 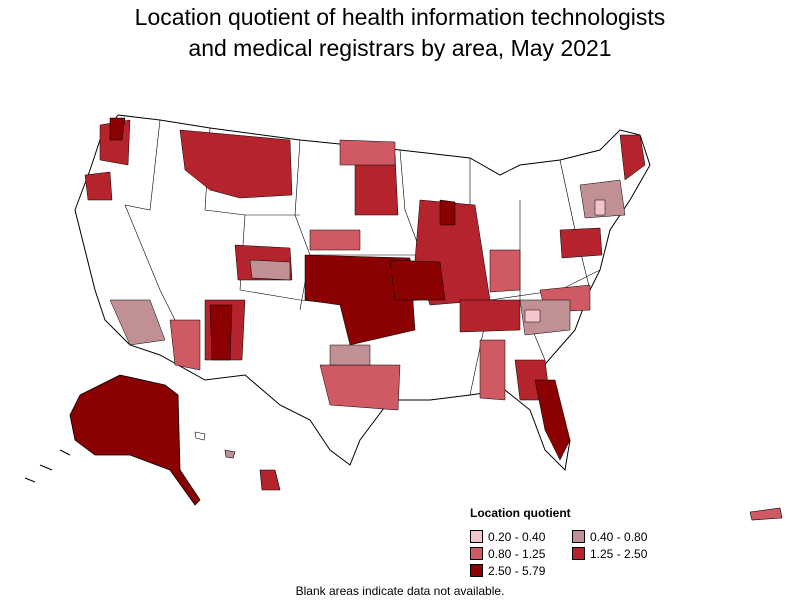 I want to click on legend-item: 0.40 - 0.80, so click(x=627, y=536).